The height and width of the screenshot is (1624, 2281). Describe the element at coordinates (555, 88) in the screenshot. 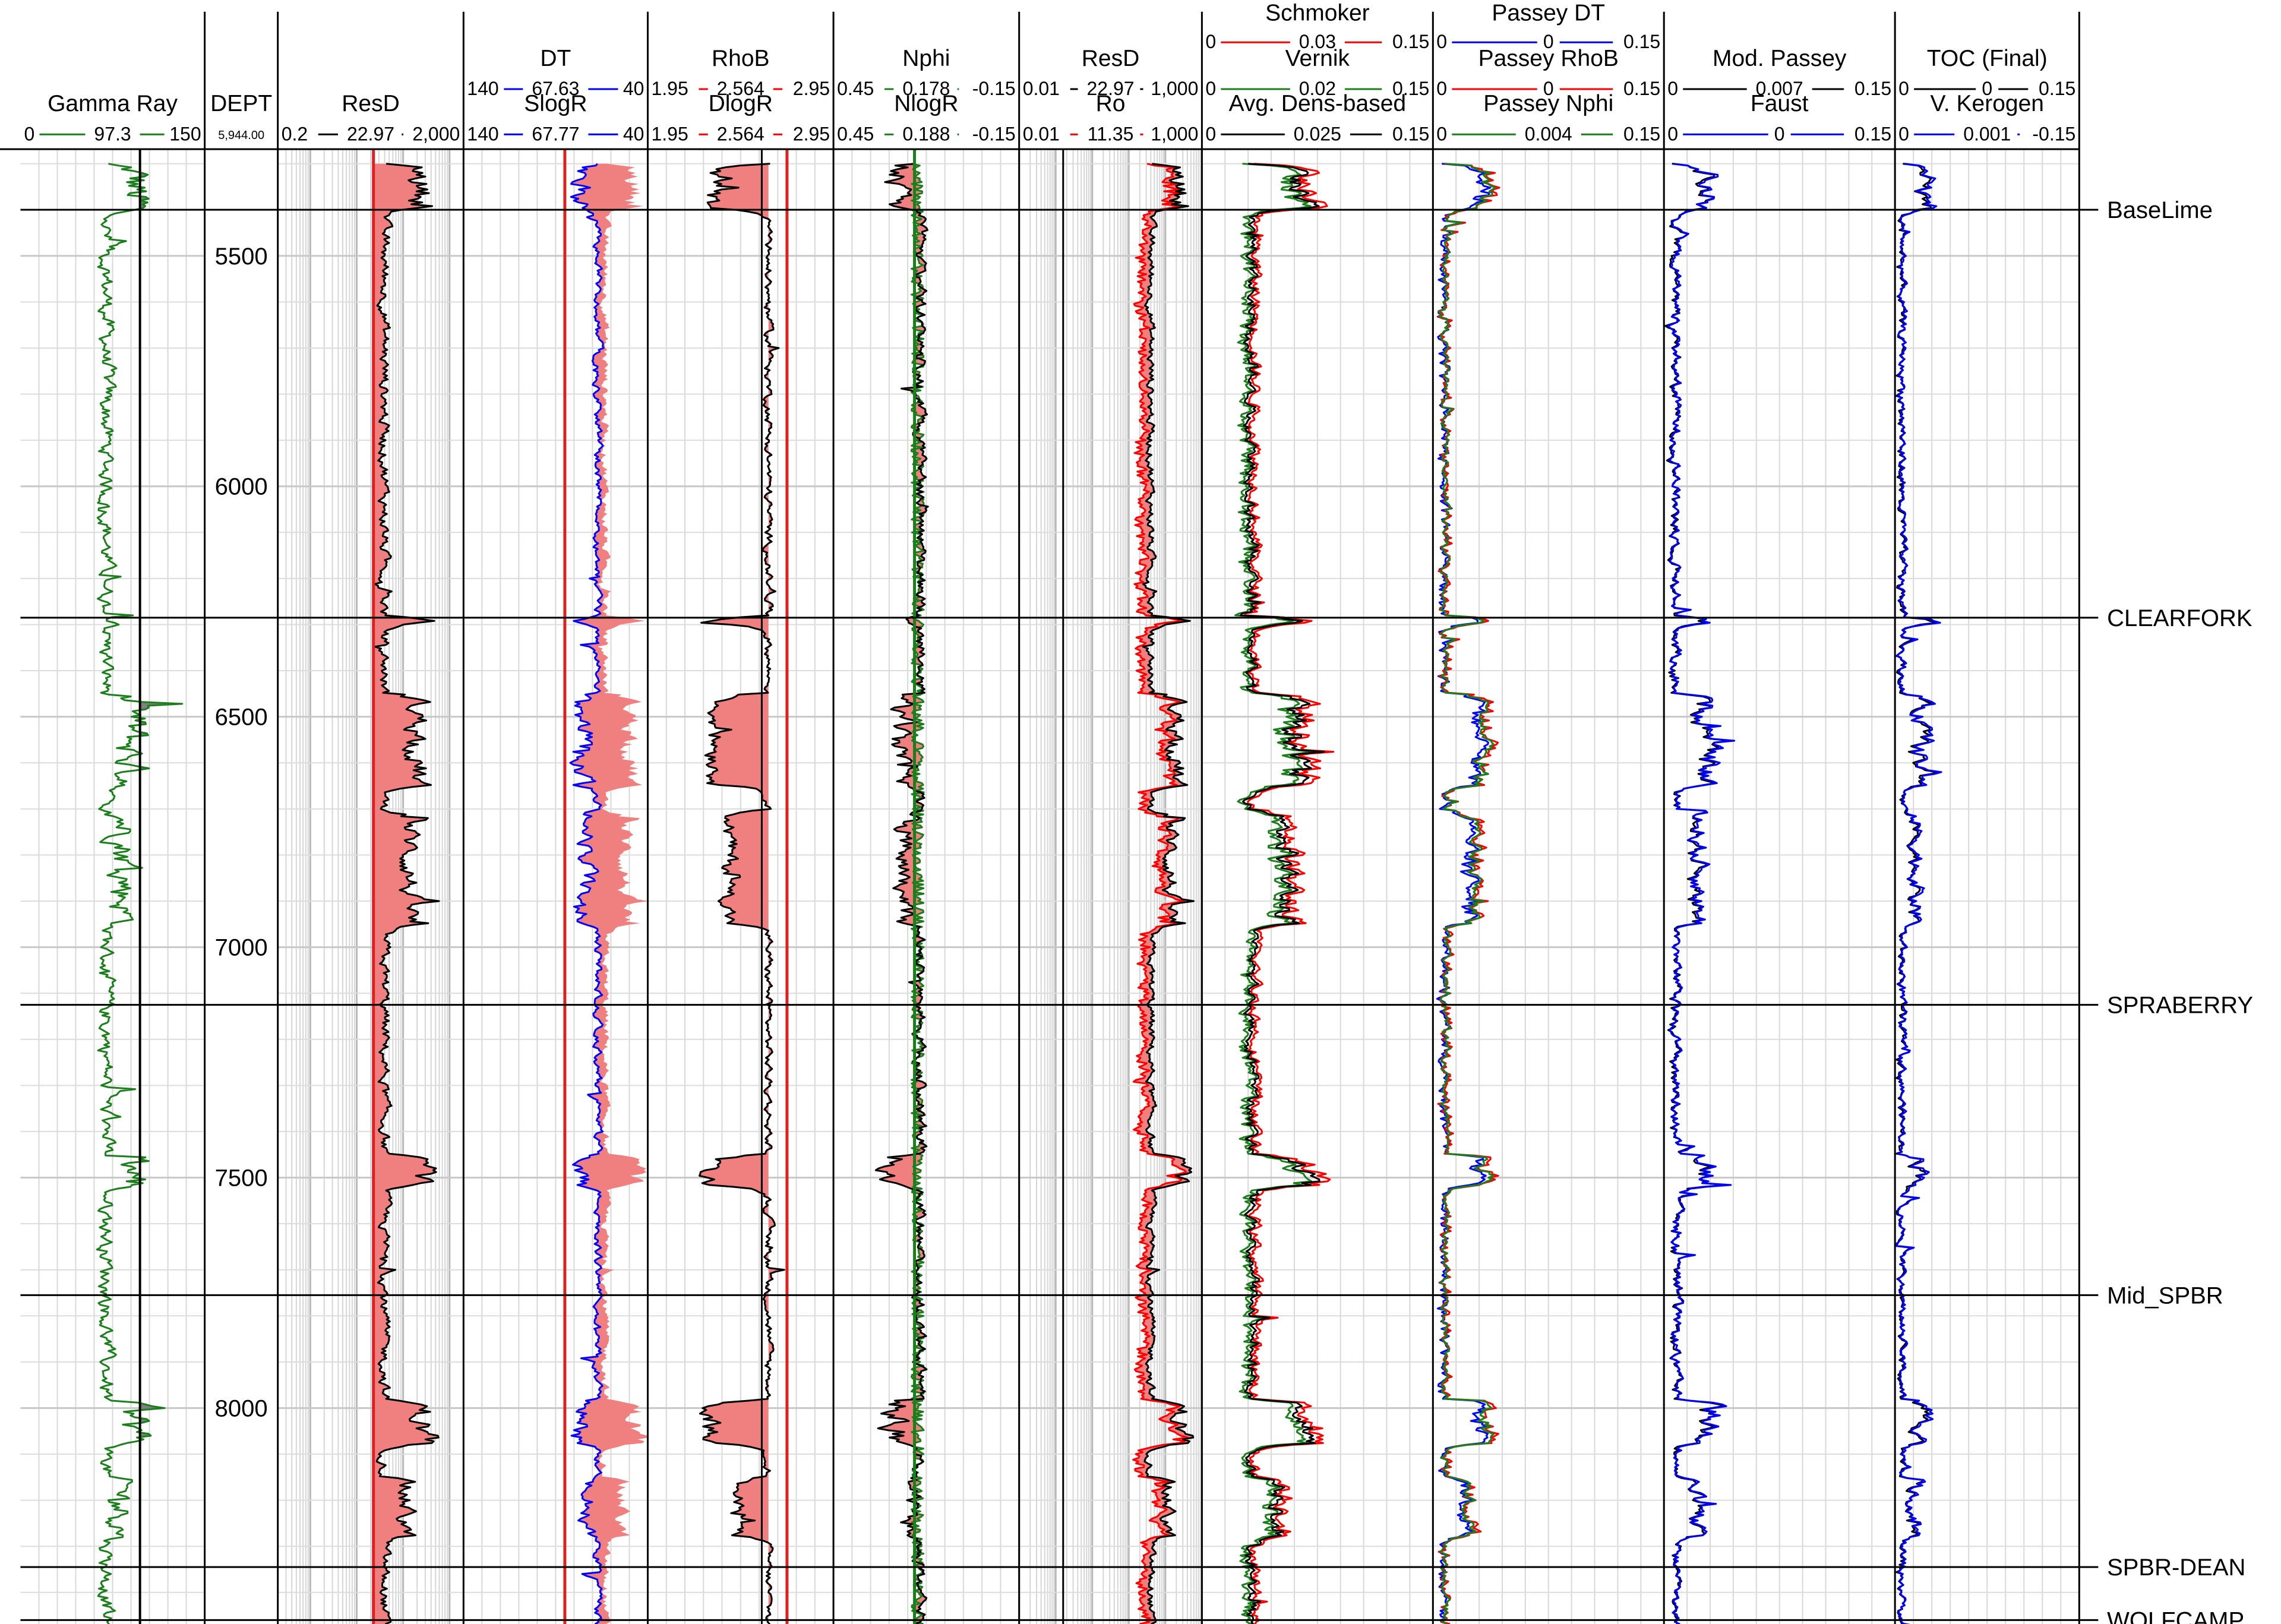

I see `dt-curve-0-scale-mid: 67.63` at that location.